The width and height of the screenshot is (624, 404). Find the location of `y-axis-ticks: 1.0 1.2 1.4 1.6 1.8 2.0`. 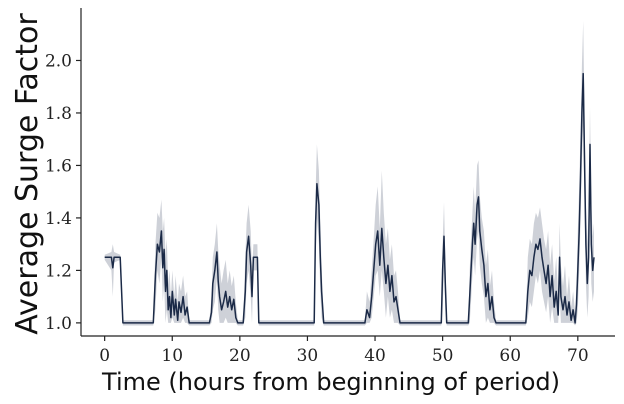

y-axis-ticks: 1.0 1.2 1.4 1.6 1.8 2.0 is located at coordinates (63, 192).